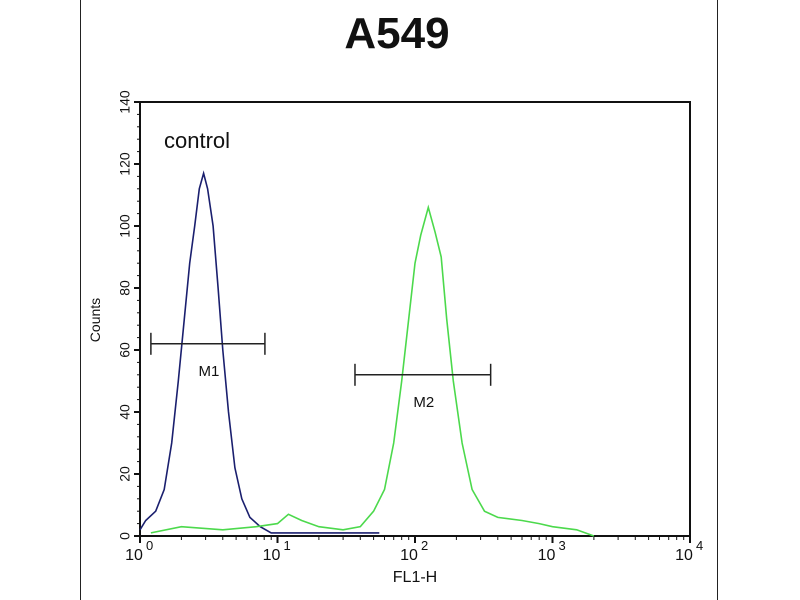 Image resolution: width=800 pixels, height=600 pixels. What do you see at coordinates (424, 545) in the screenshot?
I see `x-tick-exponent: 2` at bounding box center [424, 545].